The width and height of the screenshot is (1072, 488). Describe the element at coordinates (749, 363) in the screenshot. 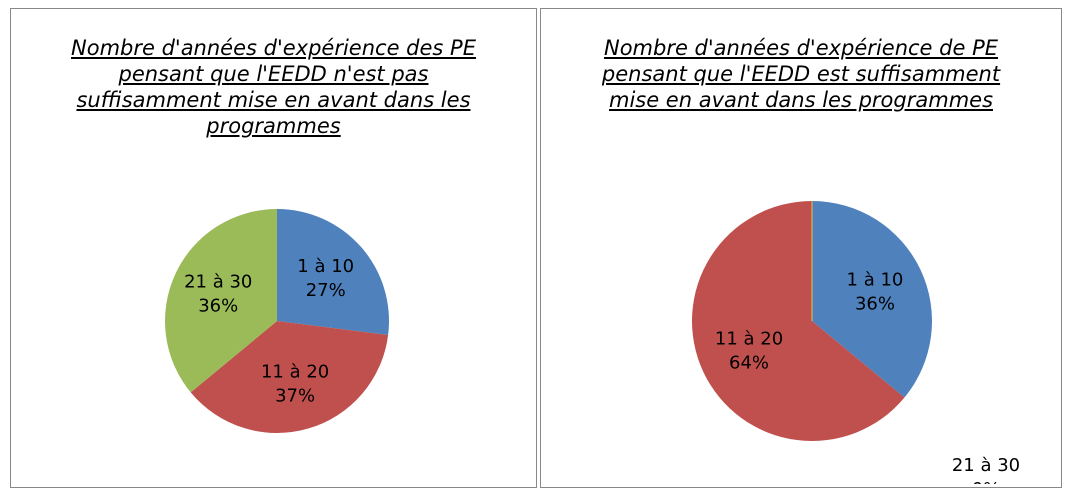

I see `data-label: 64%` at that location.